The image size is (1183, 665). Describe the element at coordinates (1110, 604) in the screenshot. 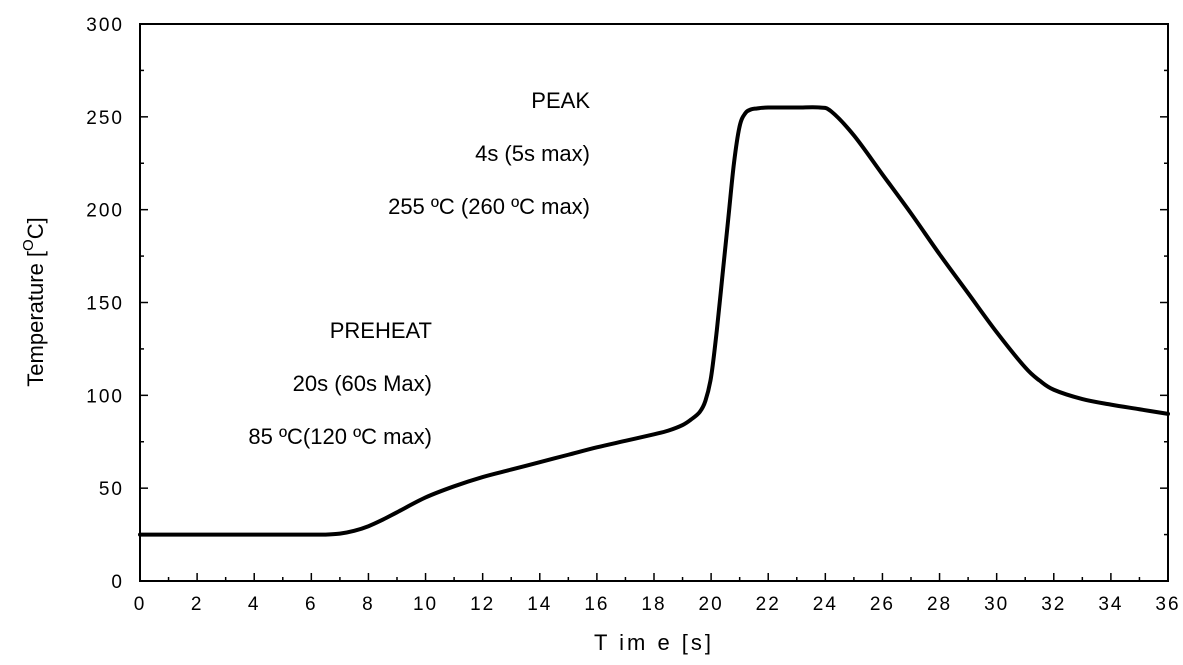

I see `x-tick-label: 34` at that location.